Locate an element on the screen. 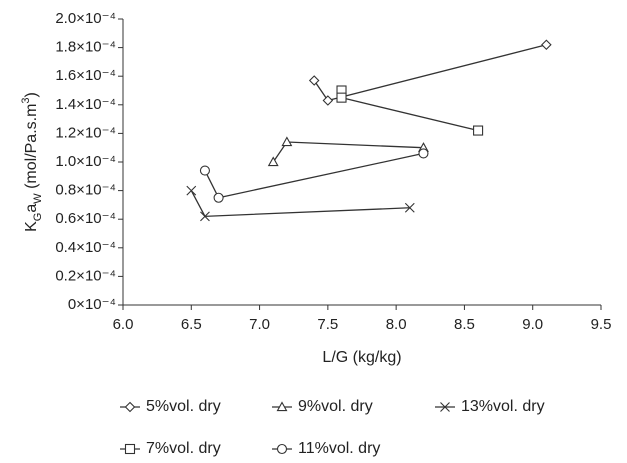  x-tick-label: 7.5 is located at coordinates (327, 324).